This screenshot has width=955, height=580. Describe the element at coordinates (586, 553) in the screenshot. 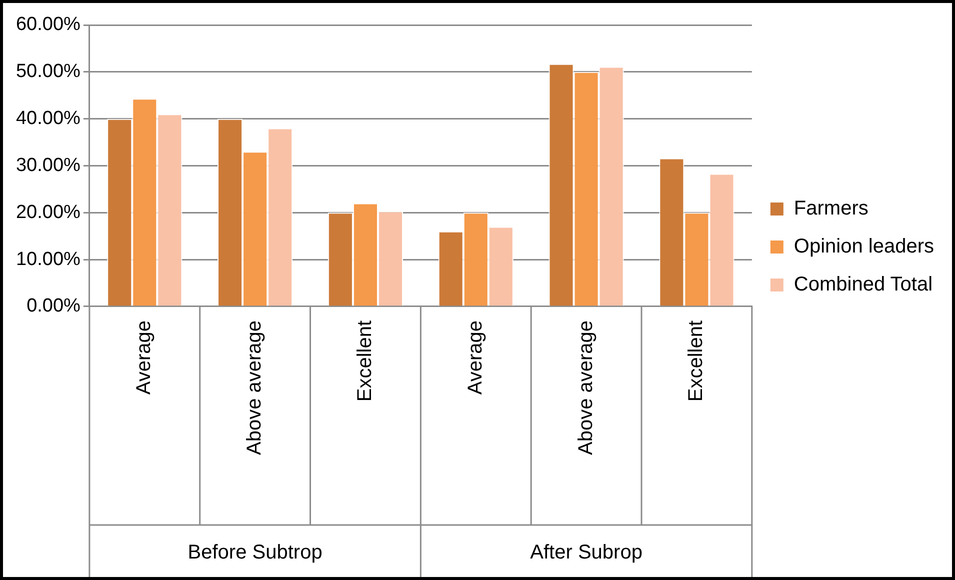

I see `text: After Subrop` at that location.